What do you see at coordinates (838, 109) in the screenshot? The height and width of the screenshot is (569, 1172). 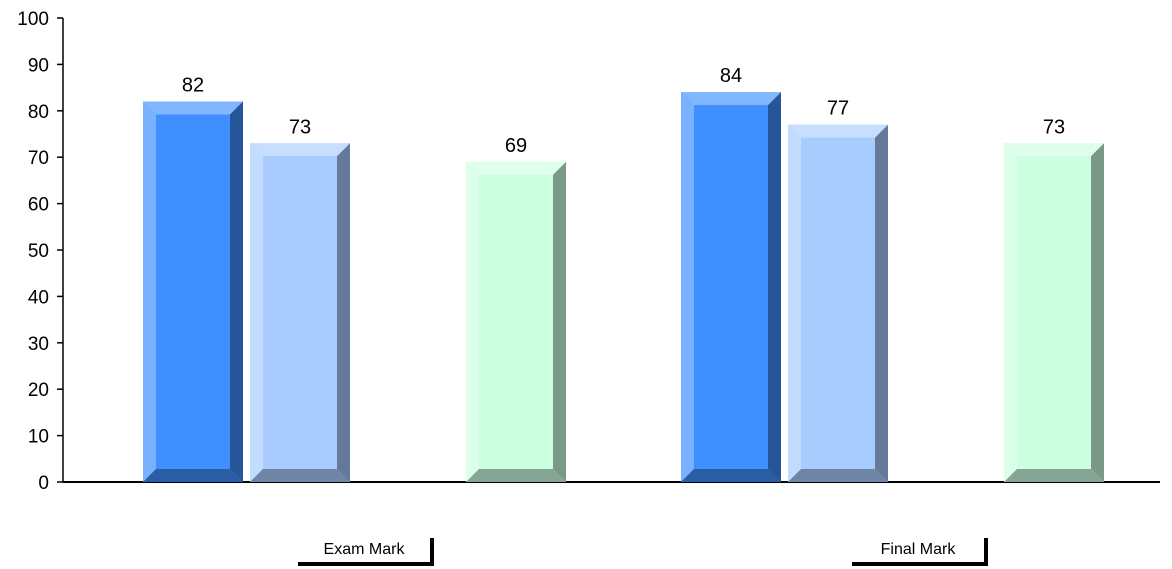 I see `data-label: 77` at bounding box center [838, 109].